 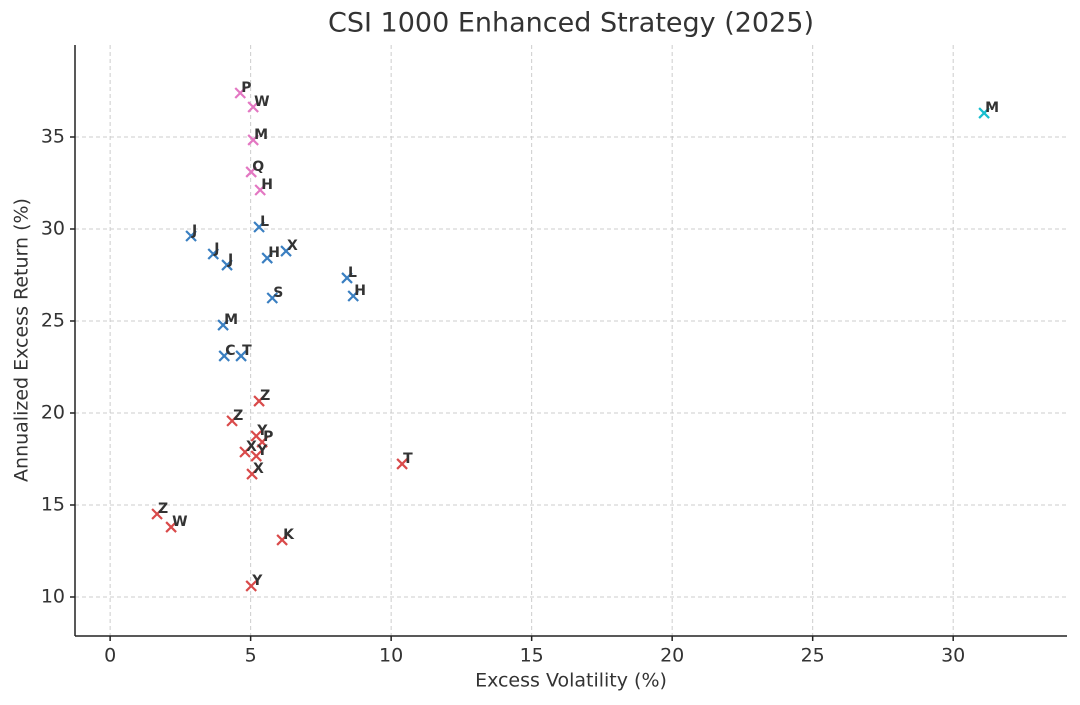 I want to click on x-tick-label: 10, so click(x=391, y=656).